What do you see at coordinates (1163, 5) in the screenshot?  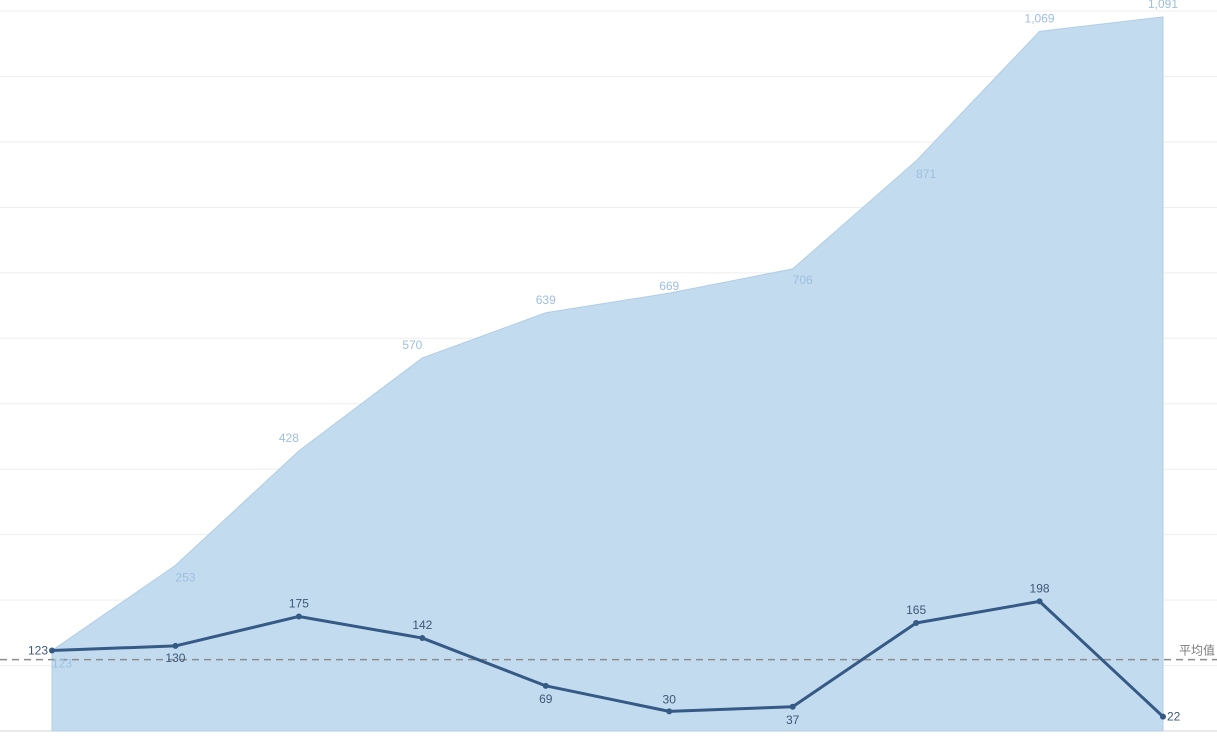 I see `area-data-label: 1,091` at bounding box center [1163, 5].